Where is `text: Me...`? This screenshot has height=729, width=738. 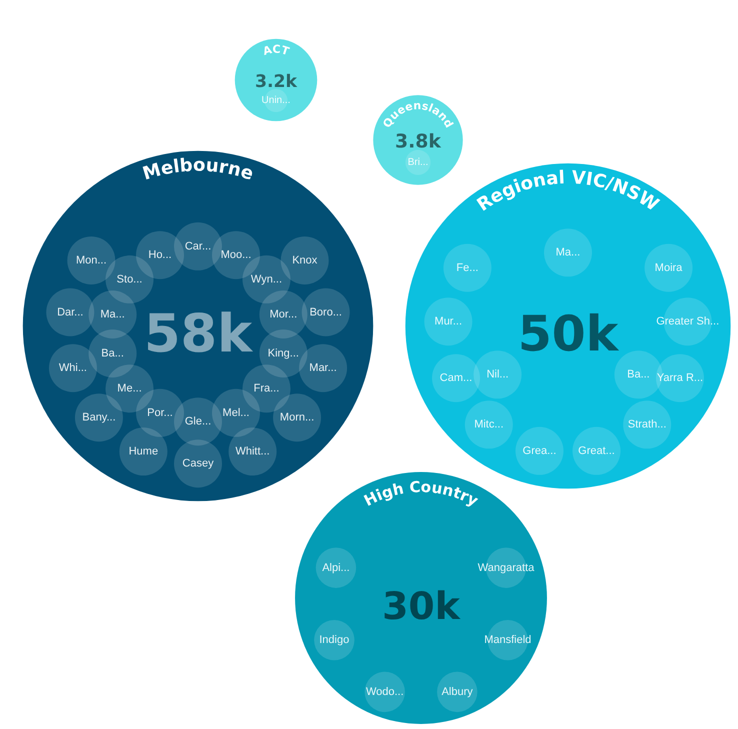
text: Me... is located at coordinates (129, 388).